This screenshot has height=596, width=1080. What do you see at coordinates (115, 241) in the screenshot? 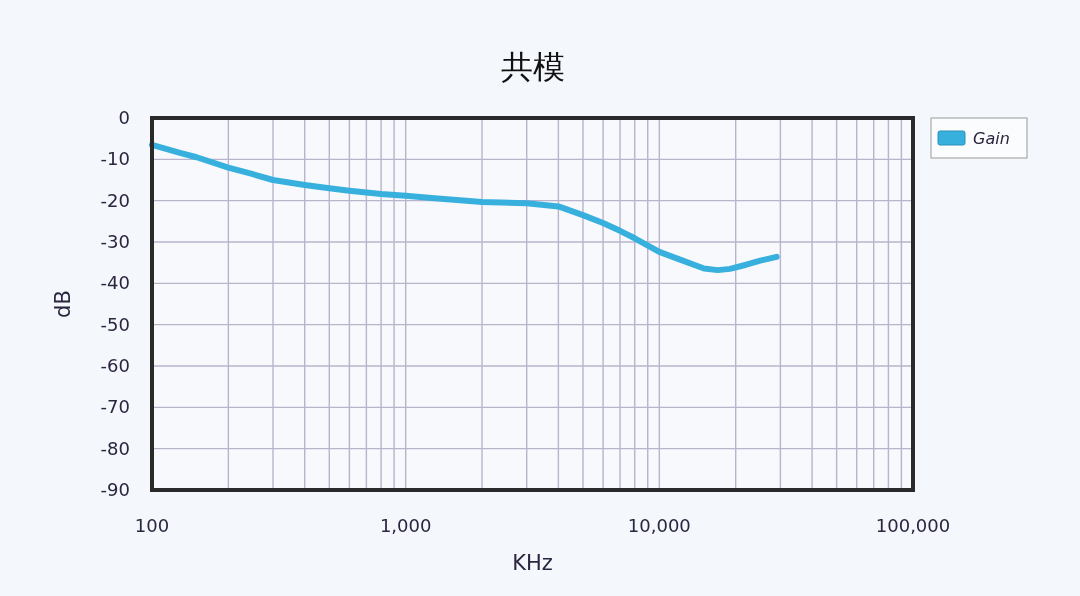
I see `y-tick-label: -30` at bounding box center [115, 241].